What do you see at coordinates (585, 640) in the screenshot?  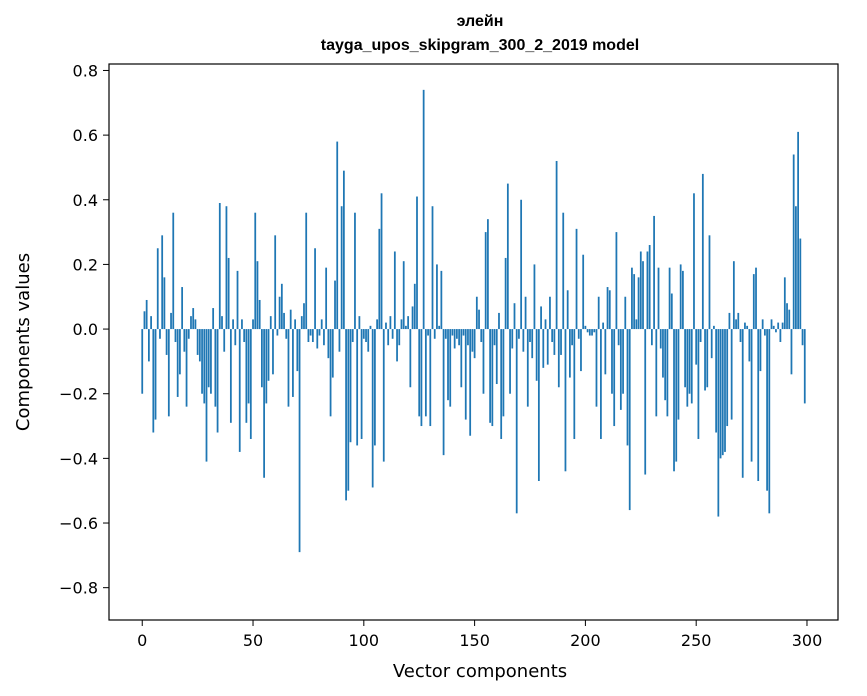 I see `x-tick-label: 200` at bounding box center [585, 640].